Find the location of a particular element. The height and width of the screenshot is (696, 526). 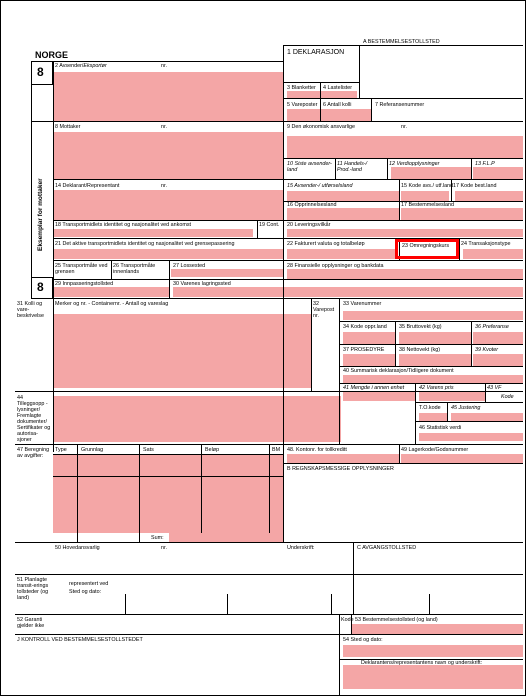

f9-input is located at coordinates (405, 147).